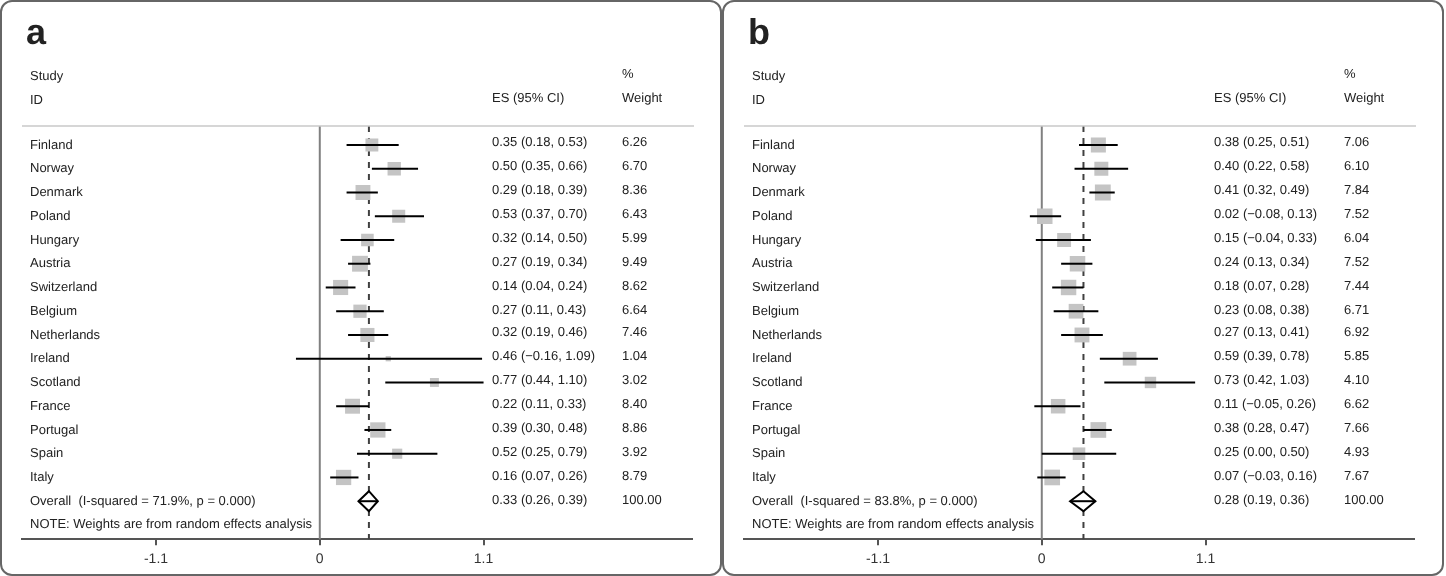 Image resolution: width=1446 pixels, height=576 pixels. Describe the element at coordinates (37, 31) in the screenshot. I see `chart-title: a` at that location.